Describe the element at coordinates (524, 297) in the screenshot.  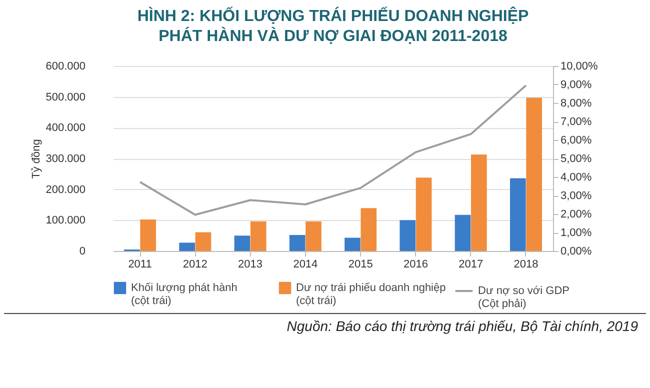
I see `legend-label: Dư nợ so với GDP (Cột phải)` at that location.